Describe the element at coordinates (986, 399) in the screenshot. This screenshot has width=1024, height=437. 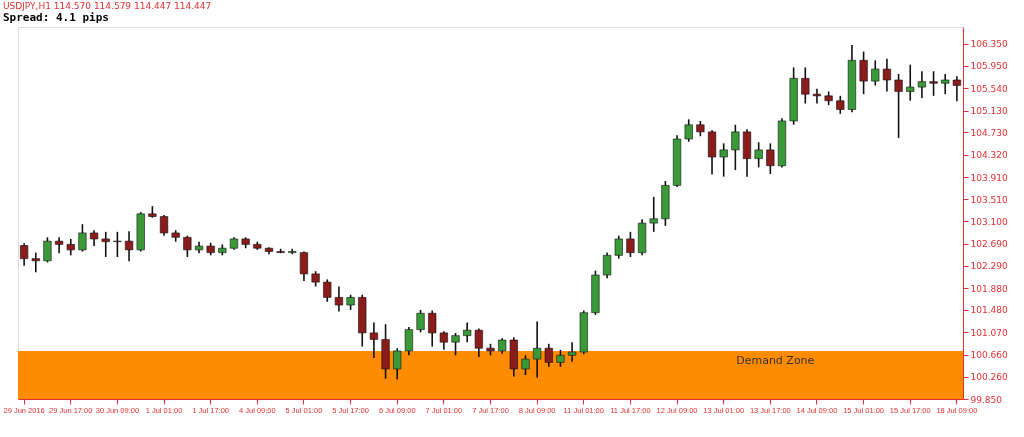
I see `y-tick-label: 99.850` at that location.